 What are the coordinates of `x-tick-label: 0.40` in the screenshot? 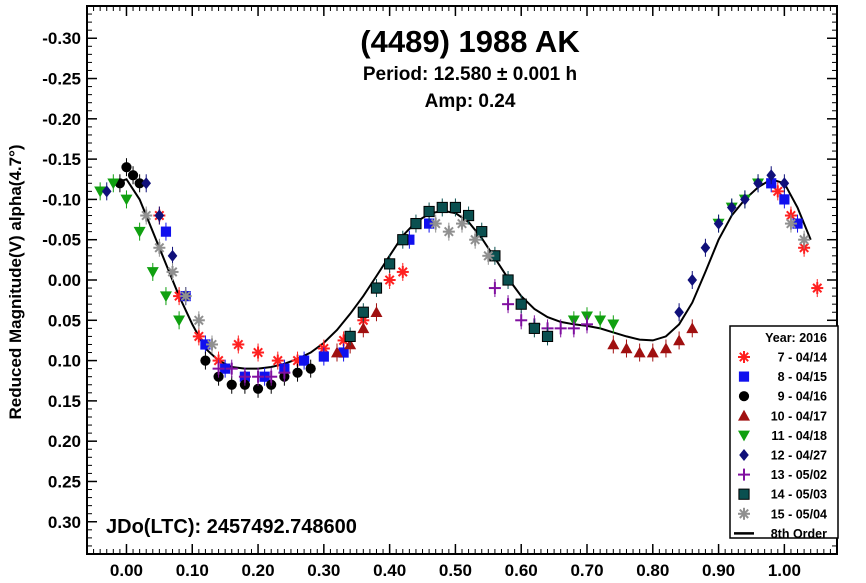 It's located at (389, 570).